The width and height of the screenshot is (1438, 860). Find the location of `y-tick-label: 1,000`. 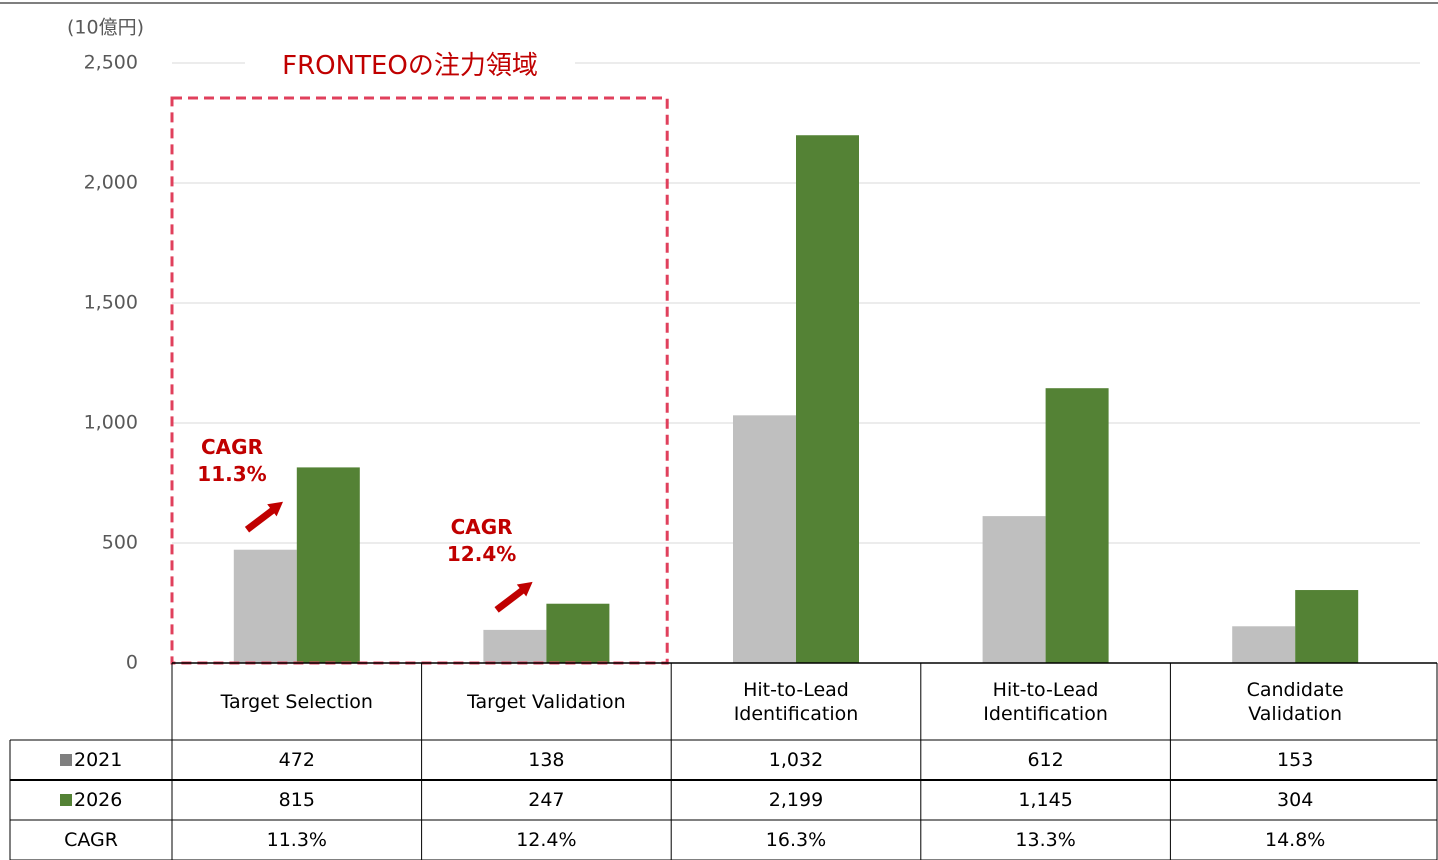

y-tick-label: 1,000 is located at coordinates (111, 423).